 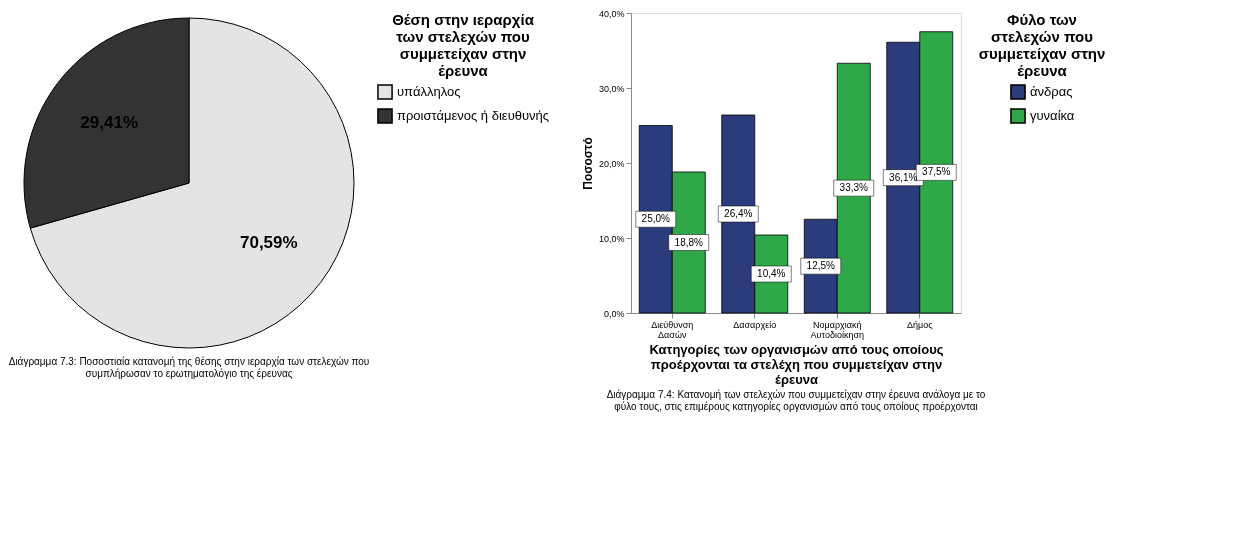 I want to click on x-tick-label: Δασαρχείο, so click(x=755, y=324).